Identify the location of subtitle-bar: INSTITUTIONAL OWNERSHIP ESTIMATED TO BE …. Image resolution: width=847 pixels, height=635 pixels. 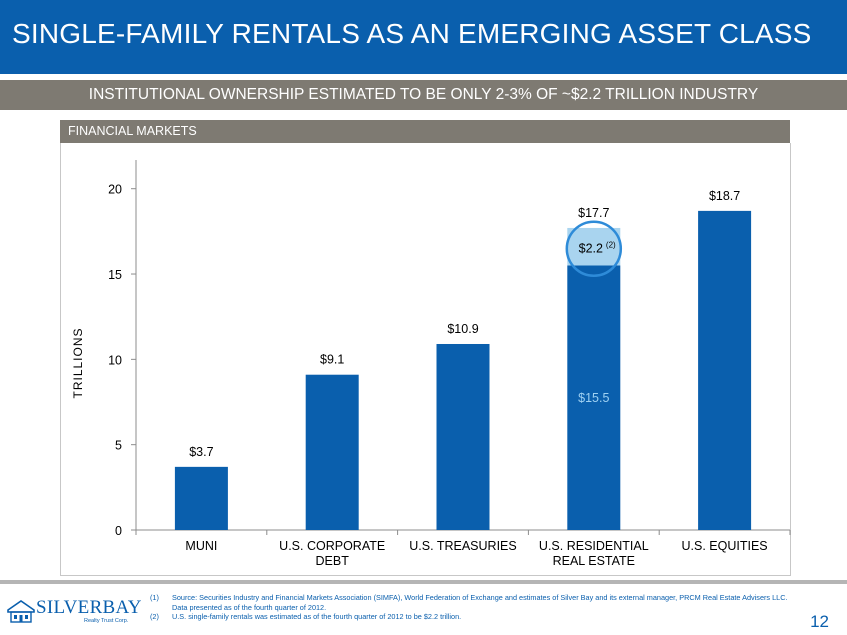
(423, 95).